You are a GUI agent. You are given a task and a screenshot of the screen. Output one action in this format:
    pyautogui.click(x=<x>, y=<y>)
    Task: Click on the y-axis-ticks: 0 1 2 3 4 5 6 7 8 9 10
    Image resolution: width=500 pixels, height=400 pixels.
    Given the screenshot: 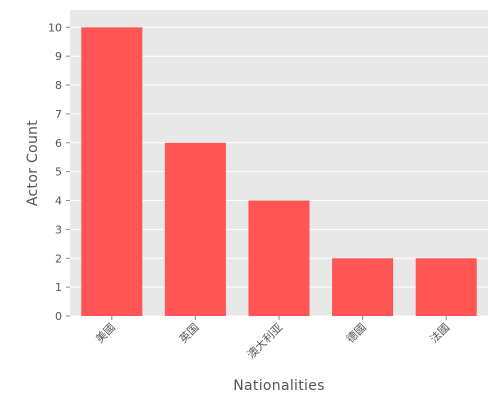 What is the action you would take?
    pyautogui.click(x=59, y=172)
    